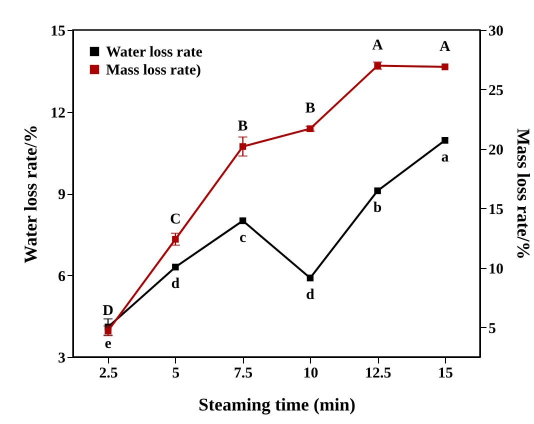 This screenshot has width=534, height=424. What do you see at coordinates (445, 374) in the screenshot?
I see `x-tick-label: 15` at bounding box center [445, 374].